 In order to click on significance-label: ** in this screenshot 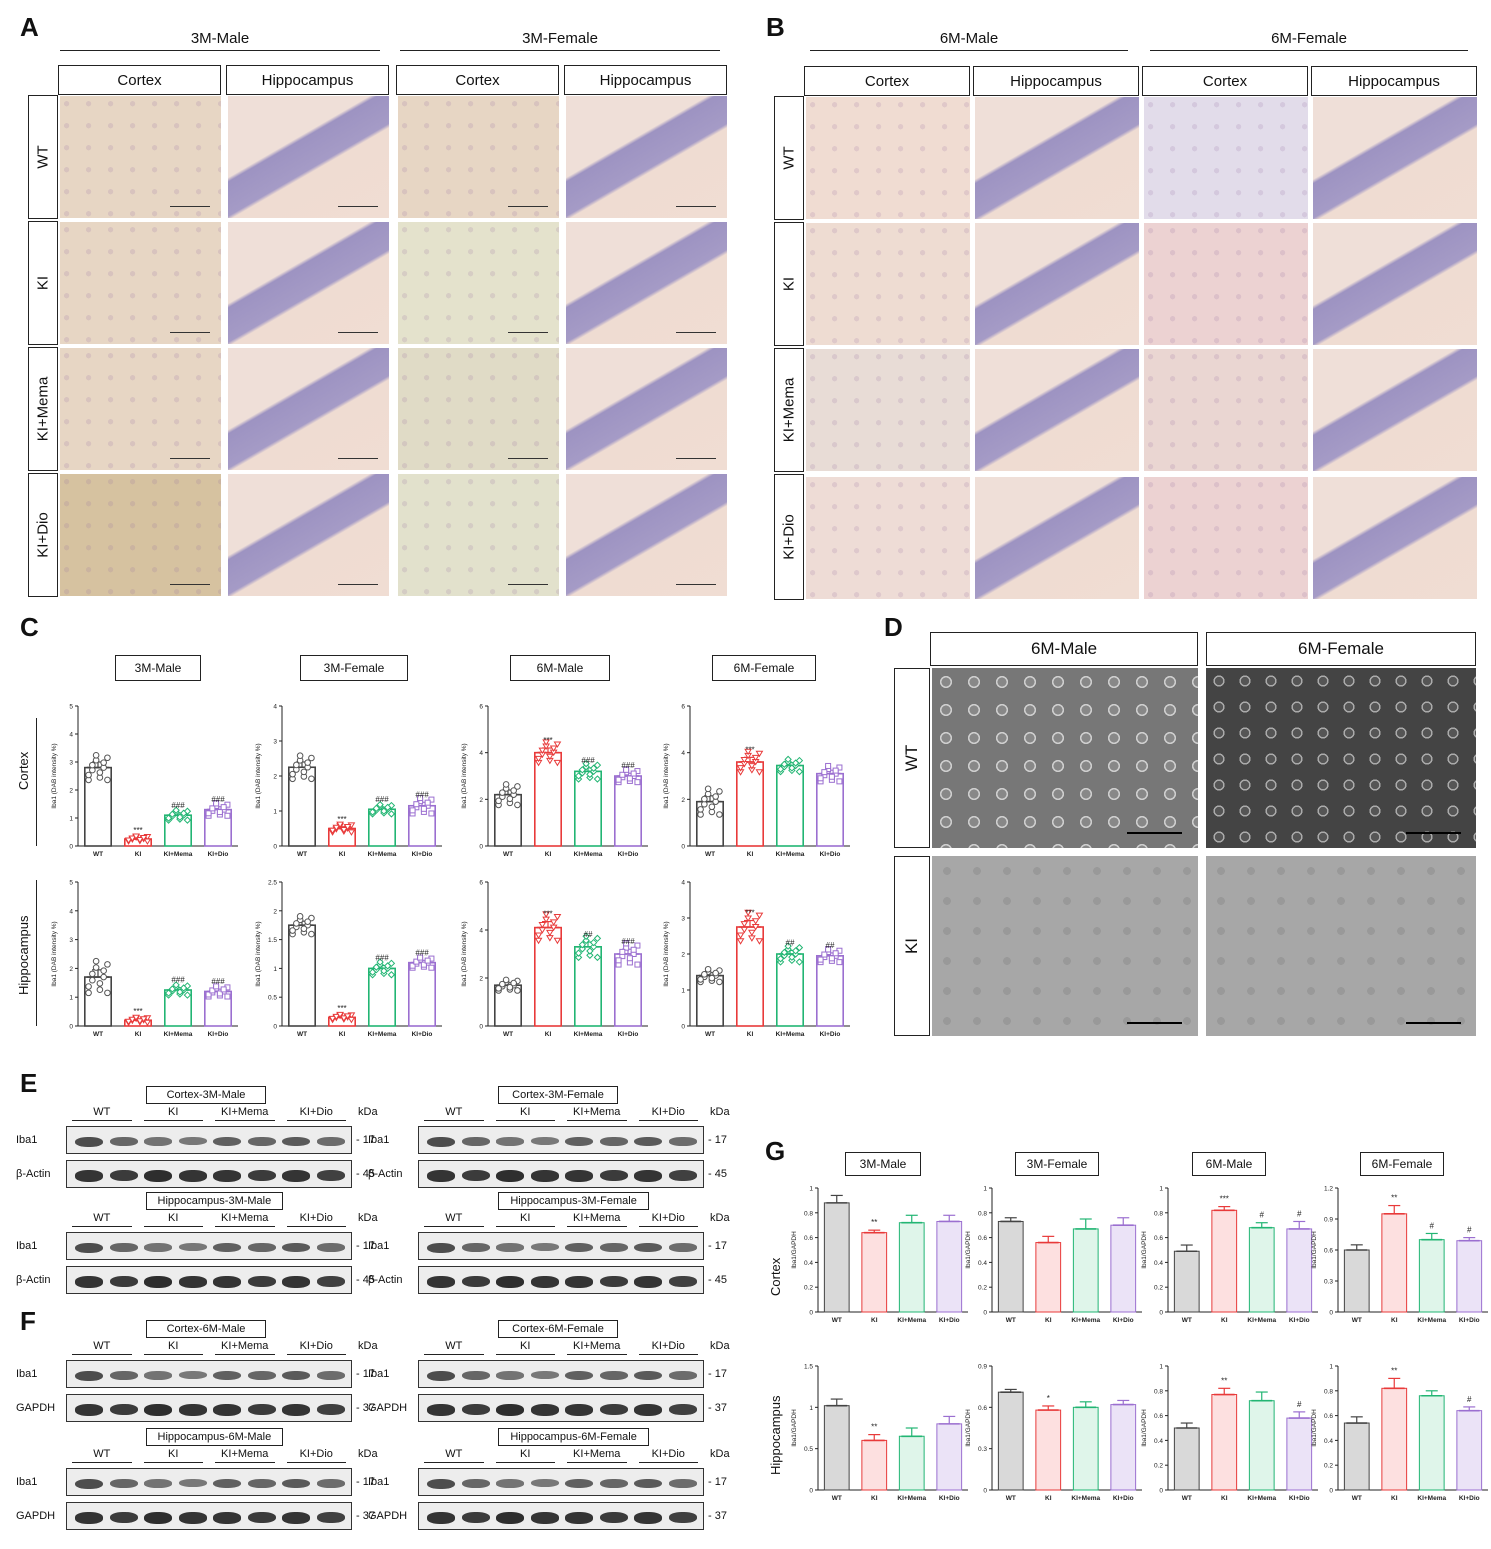, I will do `click(1394, 1370)`.